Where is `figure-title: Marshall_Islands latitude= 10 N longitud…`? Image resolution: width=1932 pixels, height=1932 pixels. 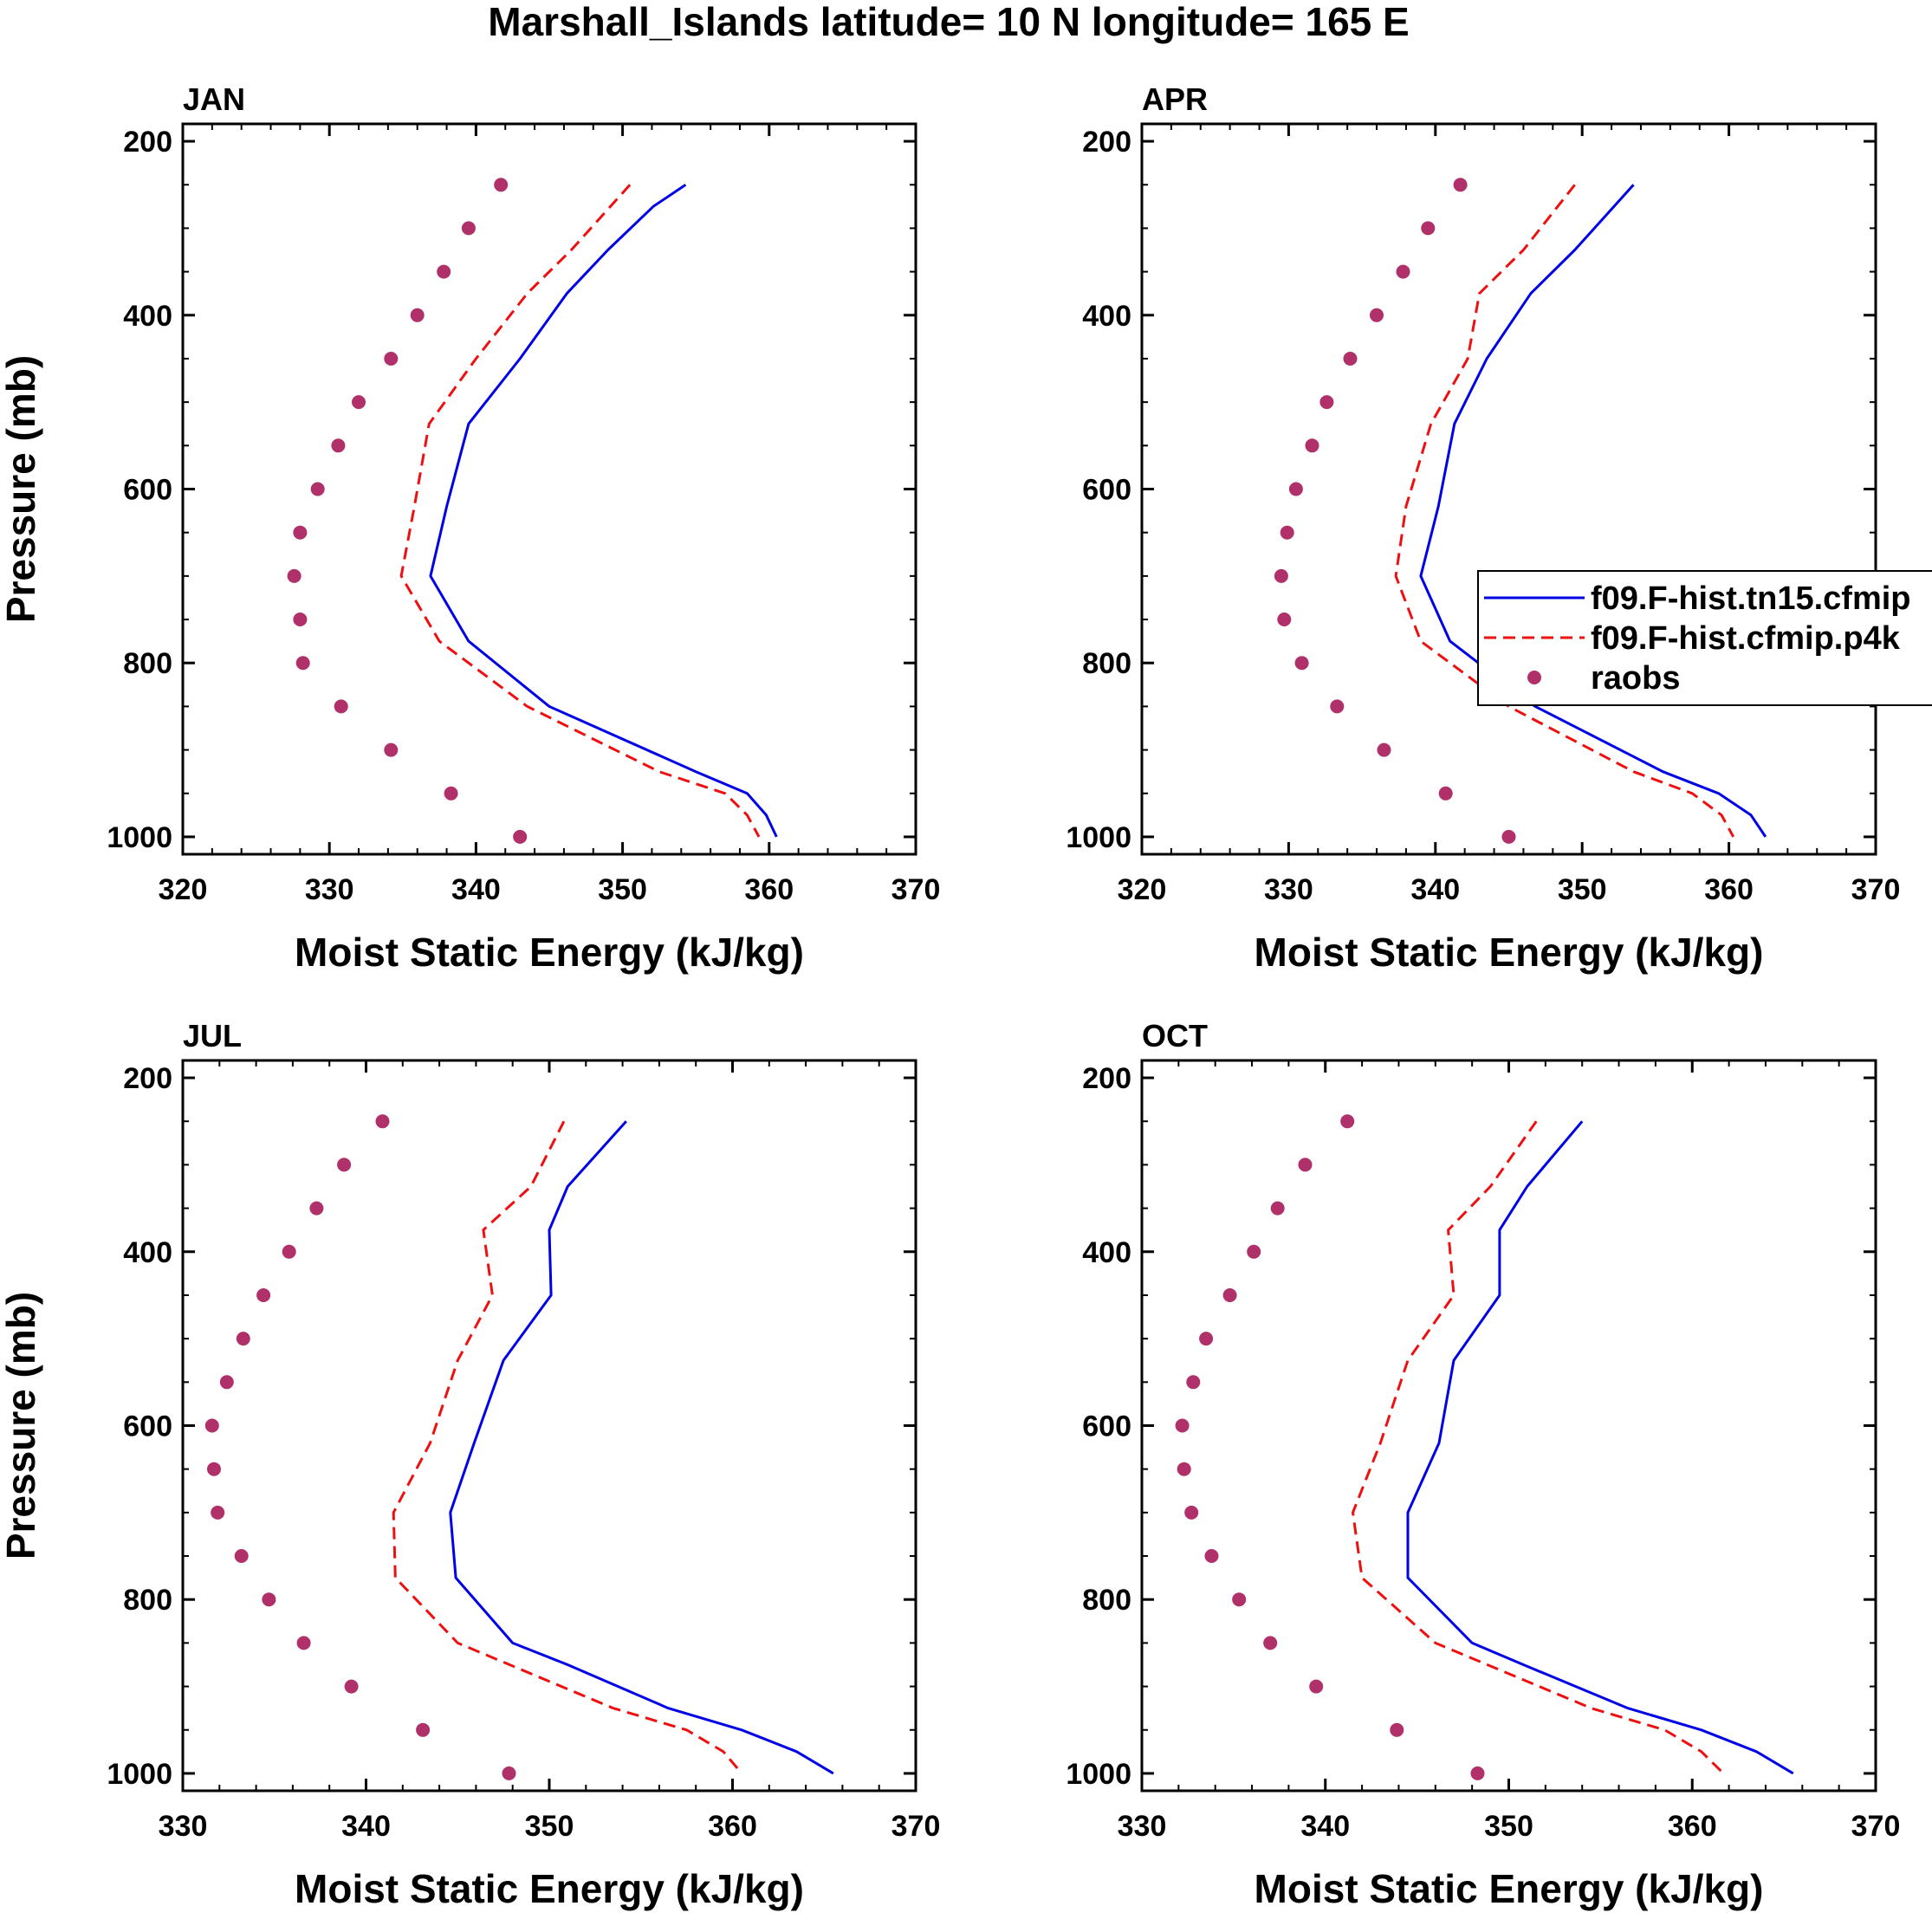 figure-title: Marshall_Islands latitude= 10 N longitud… is located at coordinates (949, 22).